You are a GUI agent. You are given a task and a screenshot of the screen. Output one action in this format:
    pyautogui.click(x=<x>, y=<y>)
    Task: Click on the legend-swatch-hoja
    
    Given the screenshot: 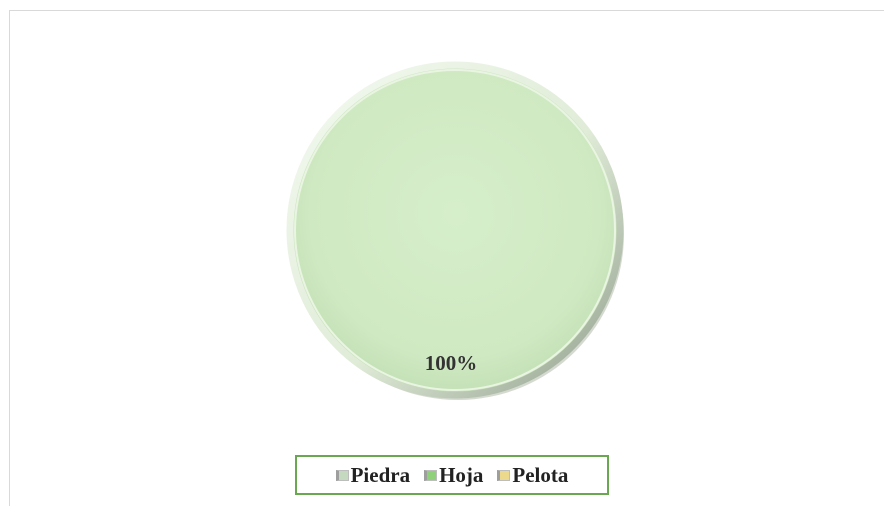 What is the action you would take?
    pyautogui.click(x=431, y=475)
    